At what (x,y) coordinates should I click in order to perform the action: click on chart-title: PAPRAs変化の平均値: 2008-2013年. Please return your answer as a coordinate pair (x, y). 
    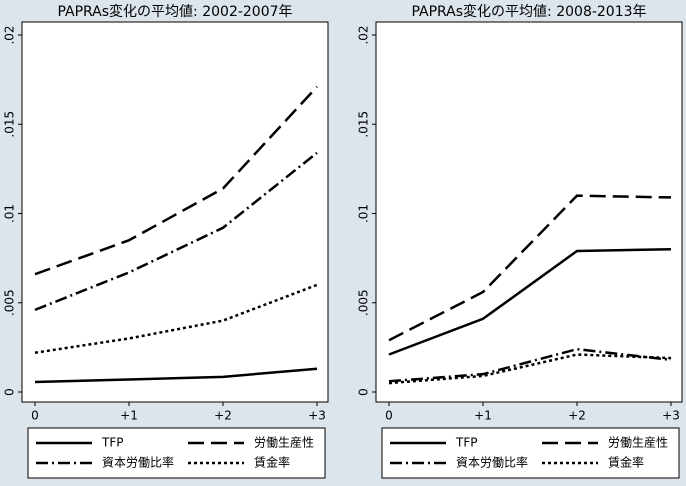
    Looking at the image, I should click on (528, 11).